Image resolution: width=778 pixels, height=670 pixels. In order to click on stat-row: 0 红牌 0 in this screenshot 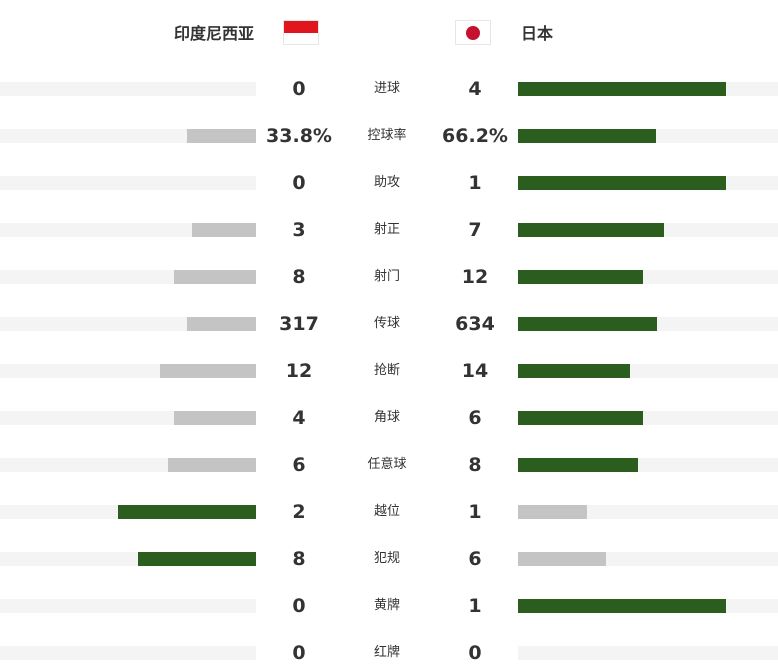, I will do `click(389, 649)`.